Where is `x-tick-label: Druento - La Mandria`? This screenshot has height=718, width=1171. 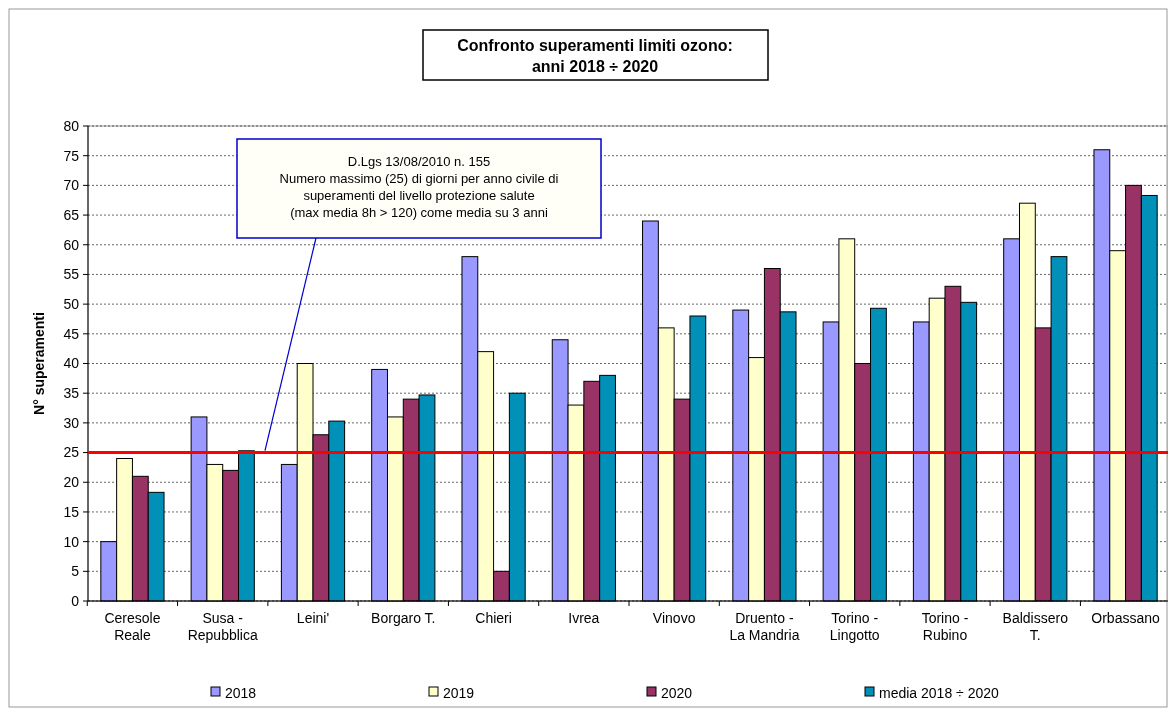
x-tick-label: Druento - La Mandria is located at coordinates (764, 626).